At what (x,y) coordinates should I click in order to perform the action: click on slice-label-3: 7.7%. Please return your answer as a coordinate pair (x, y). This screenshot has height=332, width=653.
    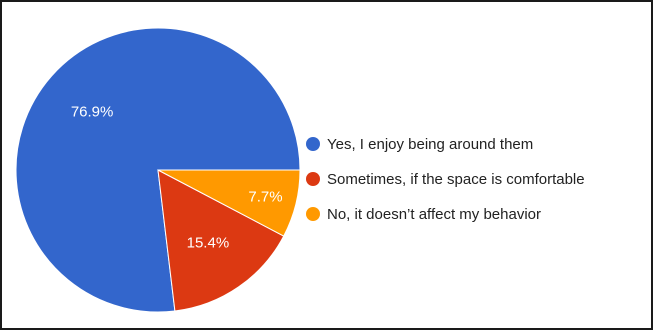
    Looking at the image, I should click on (265, 197).